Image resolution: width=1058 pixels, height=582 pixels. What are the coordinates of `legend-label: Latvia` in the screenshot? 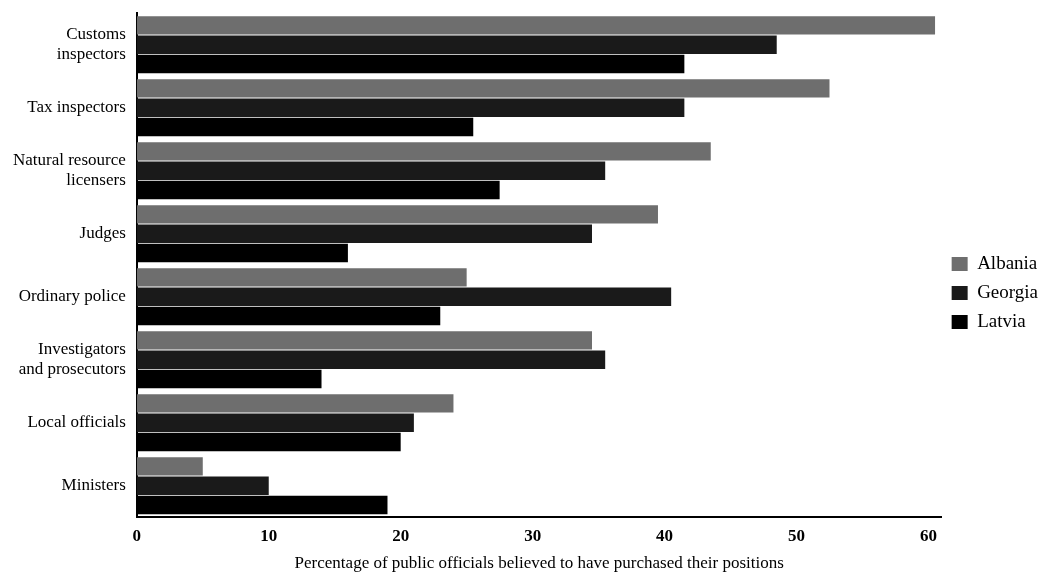 It's located at (1002, 320).